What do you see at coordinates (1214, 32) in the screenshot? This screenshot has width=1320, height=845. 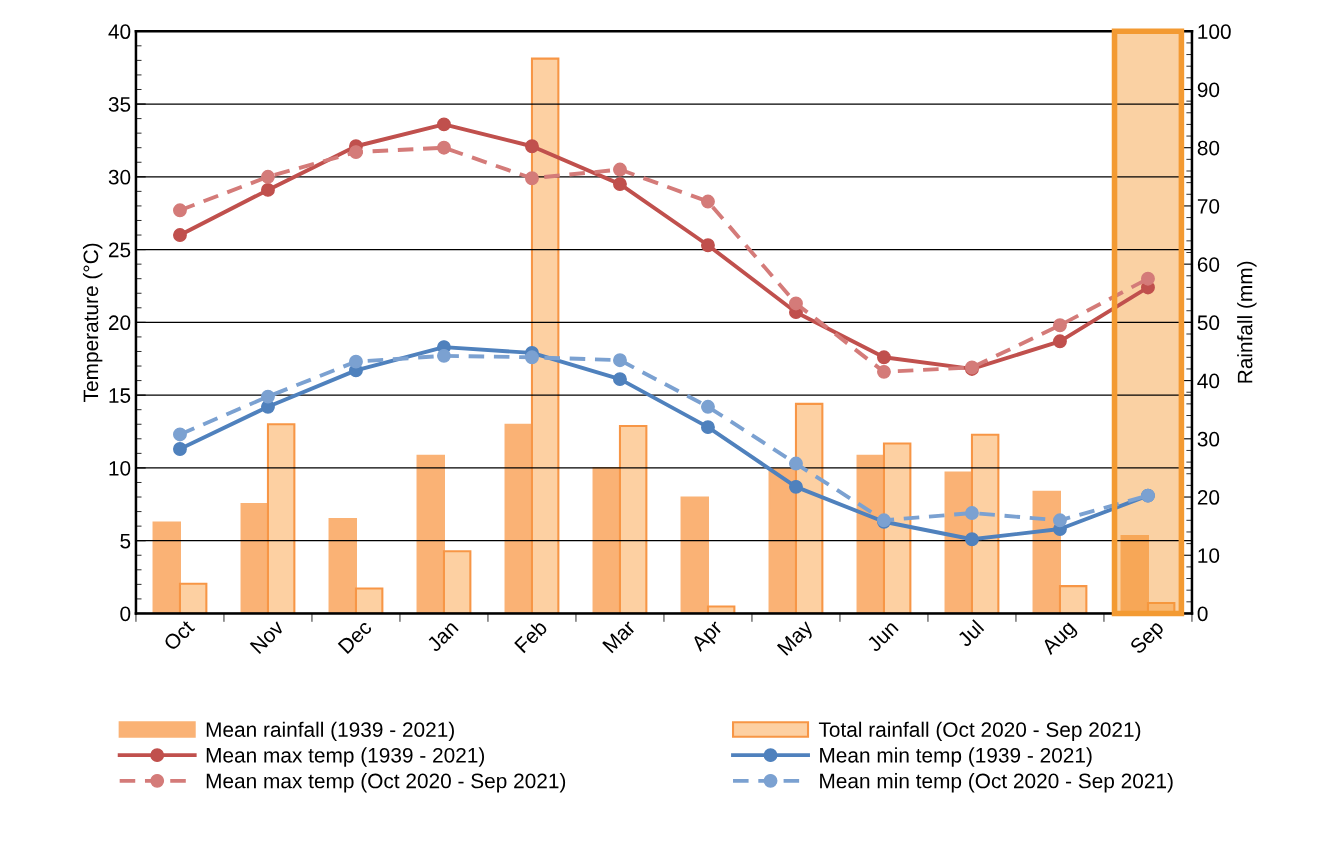 I see `y2-tick-label: 100` at bounding box center [1214, 32].